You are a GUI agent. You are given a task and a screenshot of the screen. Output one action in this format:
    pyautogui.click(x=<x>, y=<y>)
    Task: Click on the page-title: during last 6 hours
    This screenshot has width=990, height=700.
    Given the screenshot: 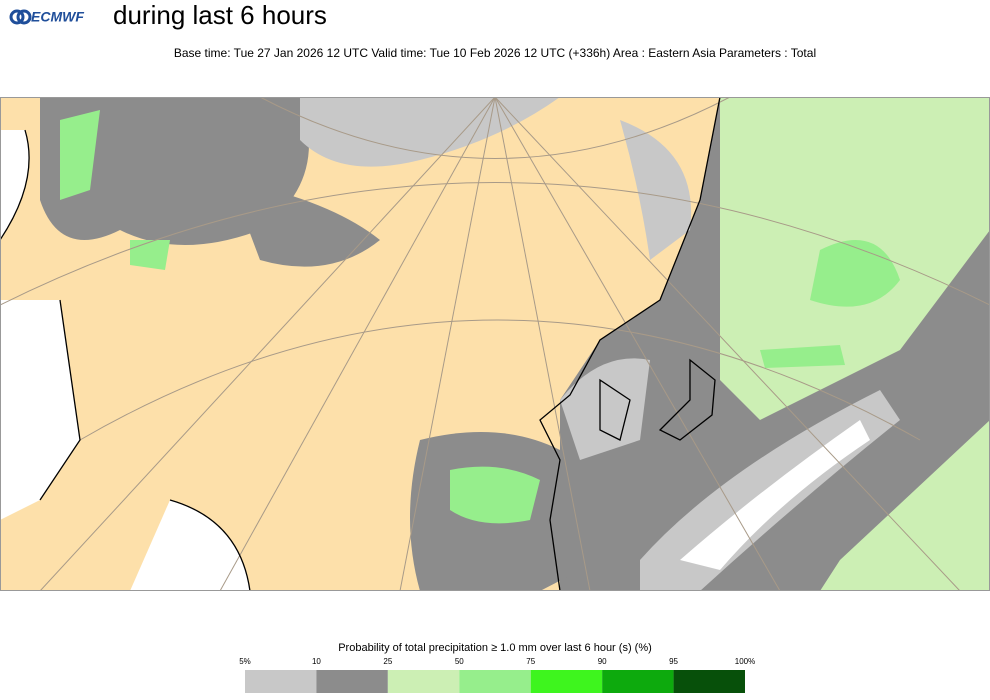 What is the action you would take?
    pyautogui.click(x=220, y=15)
    